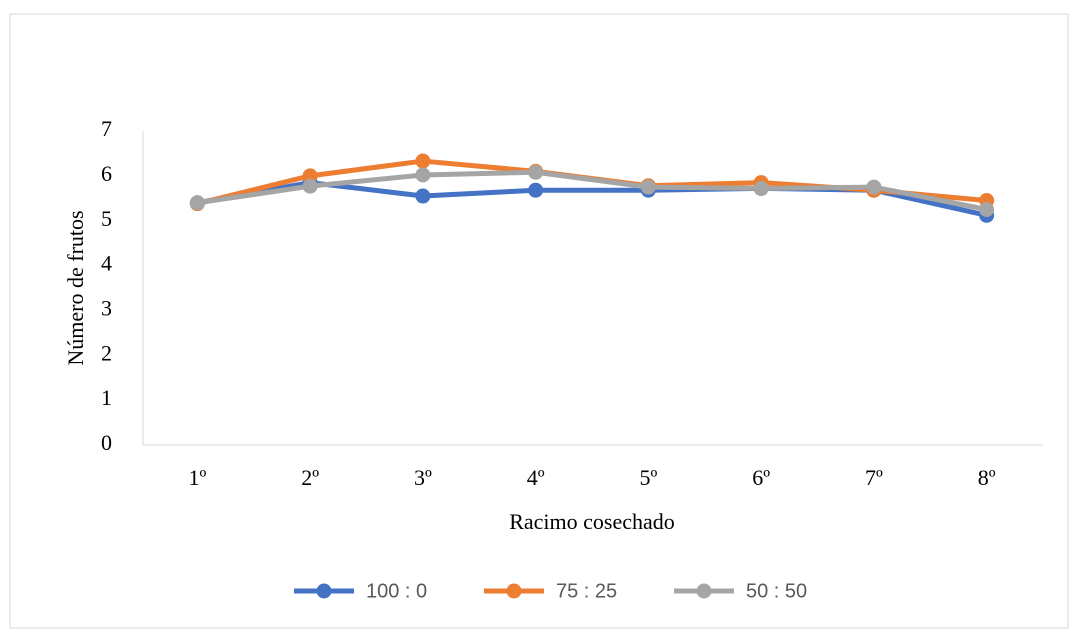  I want to click on x-tick-label: 8º, so click(987, 477).